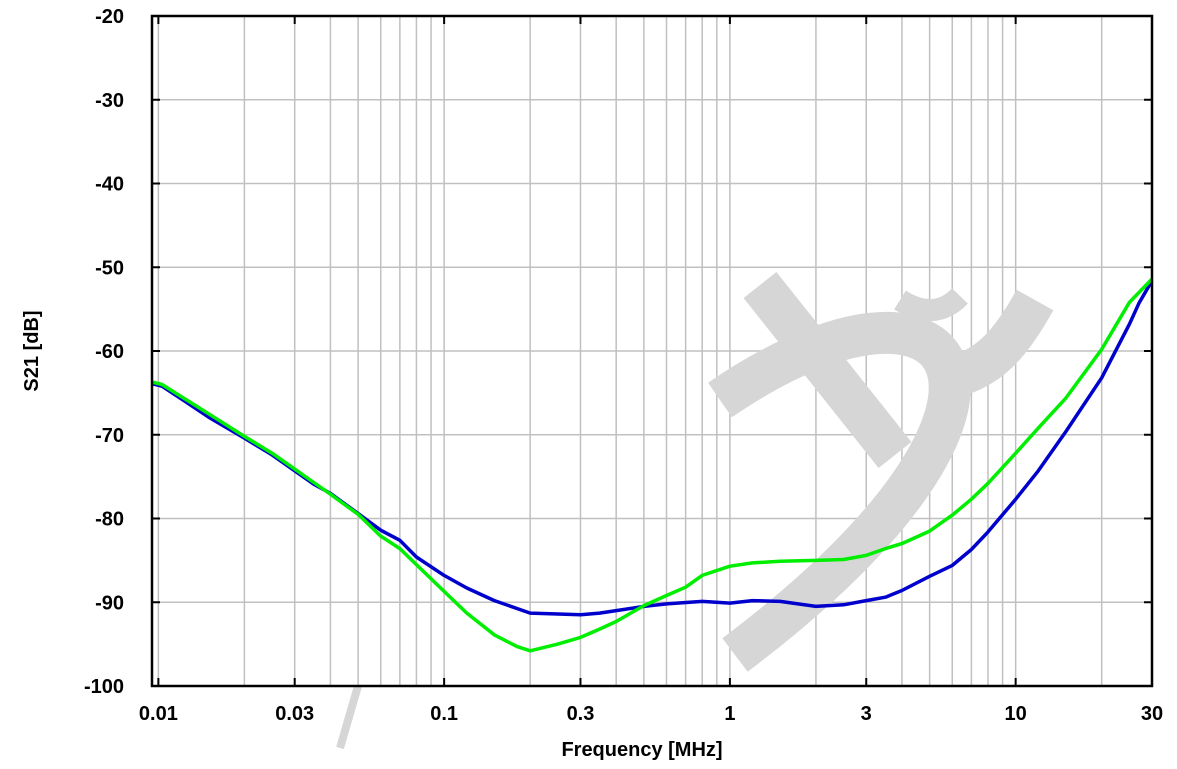 This screenshot has height=769, width=1177. Describe the element at coordinates (109, 17) in the screenshot. I see `y-tick-label: -20` at that location.